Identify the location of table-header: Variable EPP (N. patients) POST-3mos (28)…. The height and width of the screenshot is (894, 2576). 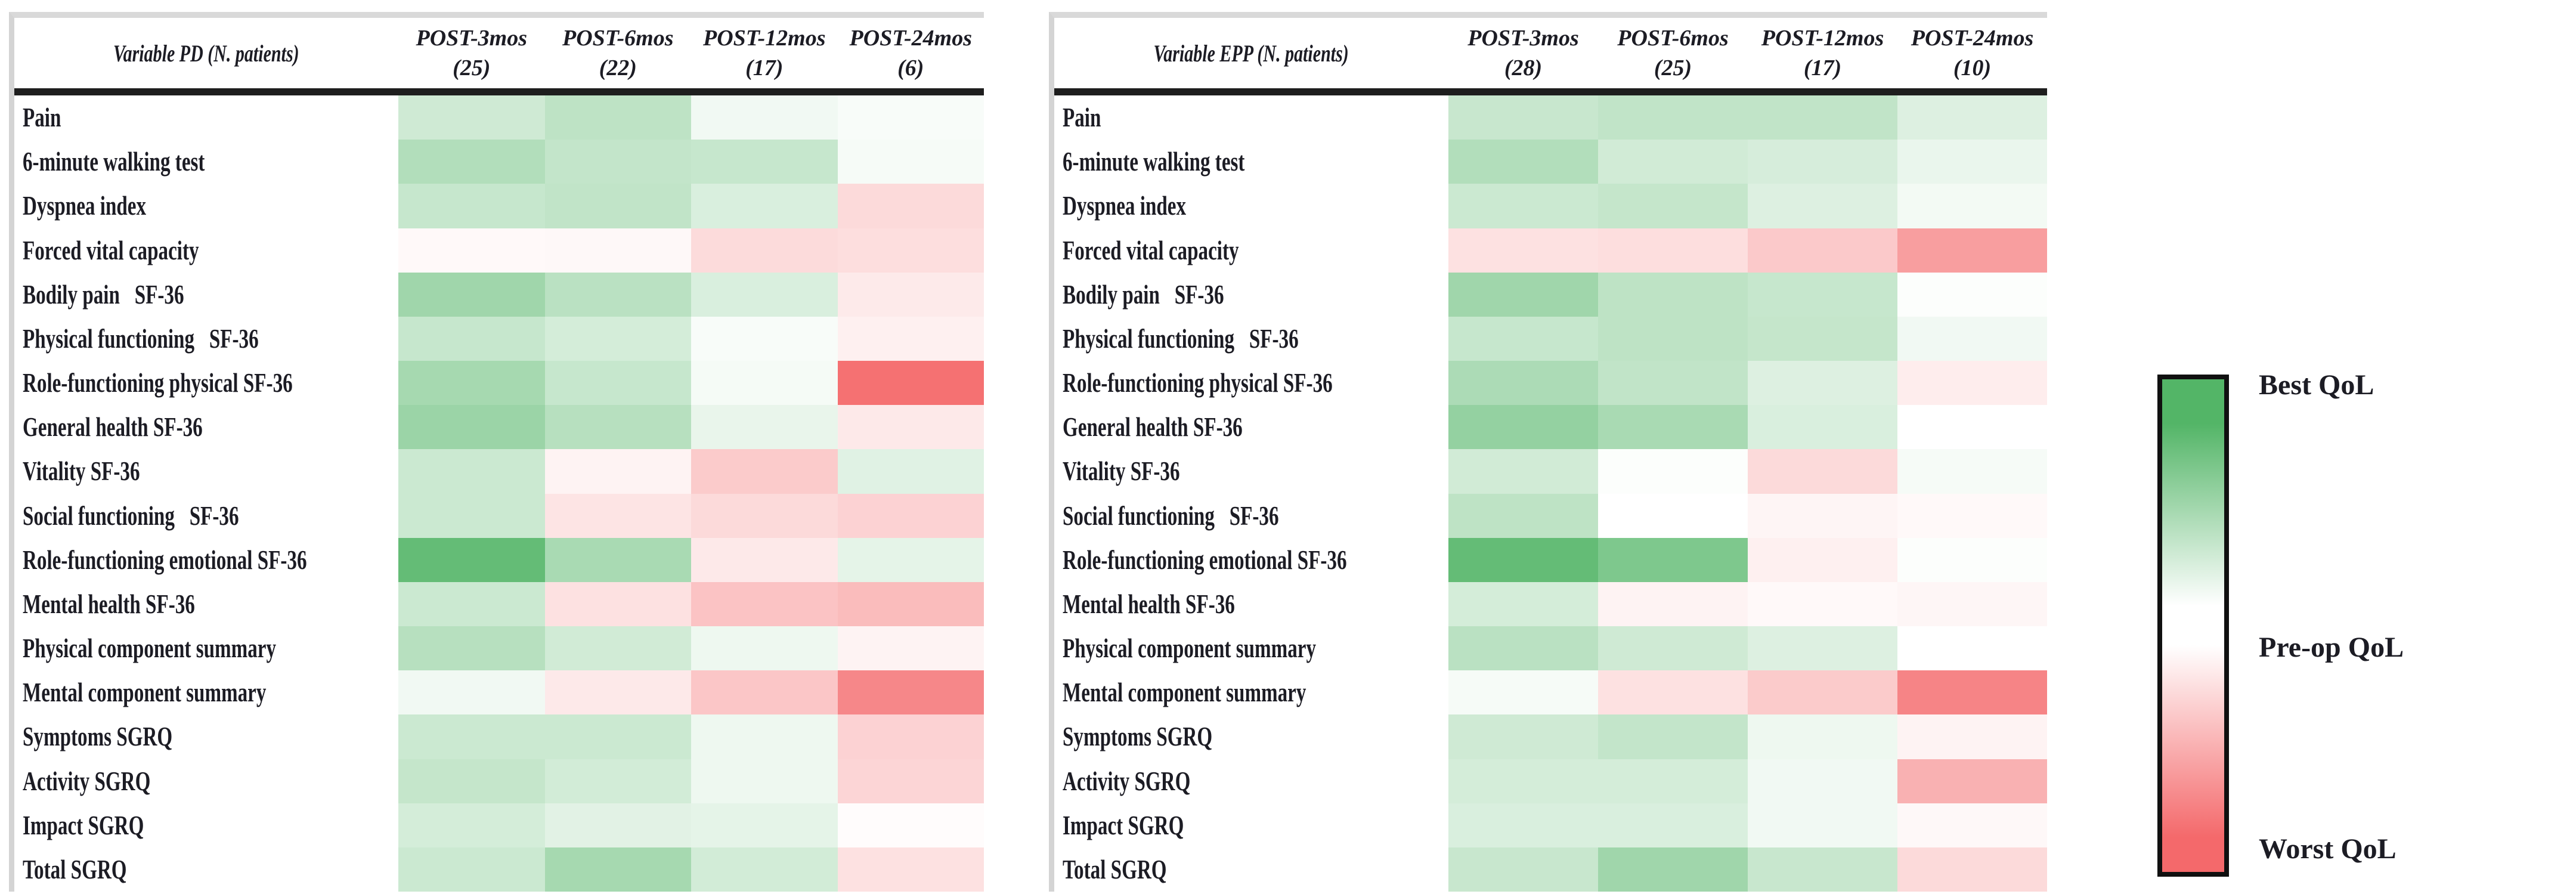
(1551, 53).